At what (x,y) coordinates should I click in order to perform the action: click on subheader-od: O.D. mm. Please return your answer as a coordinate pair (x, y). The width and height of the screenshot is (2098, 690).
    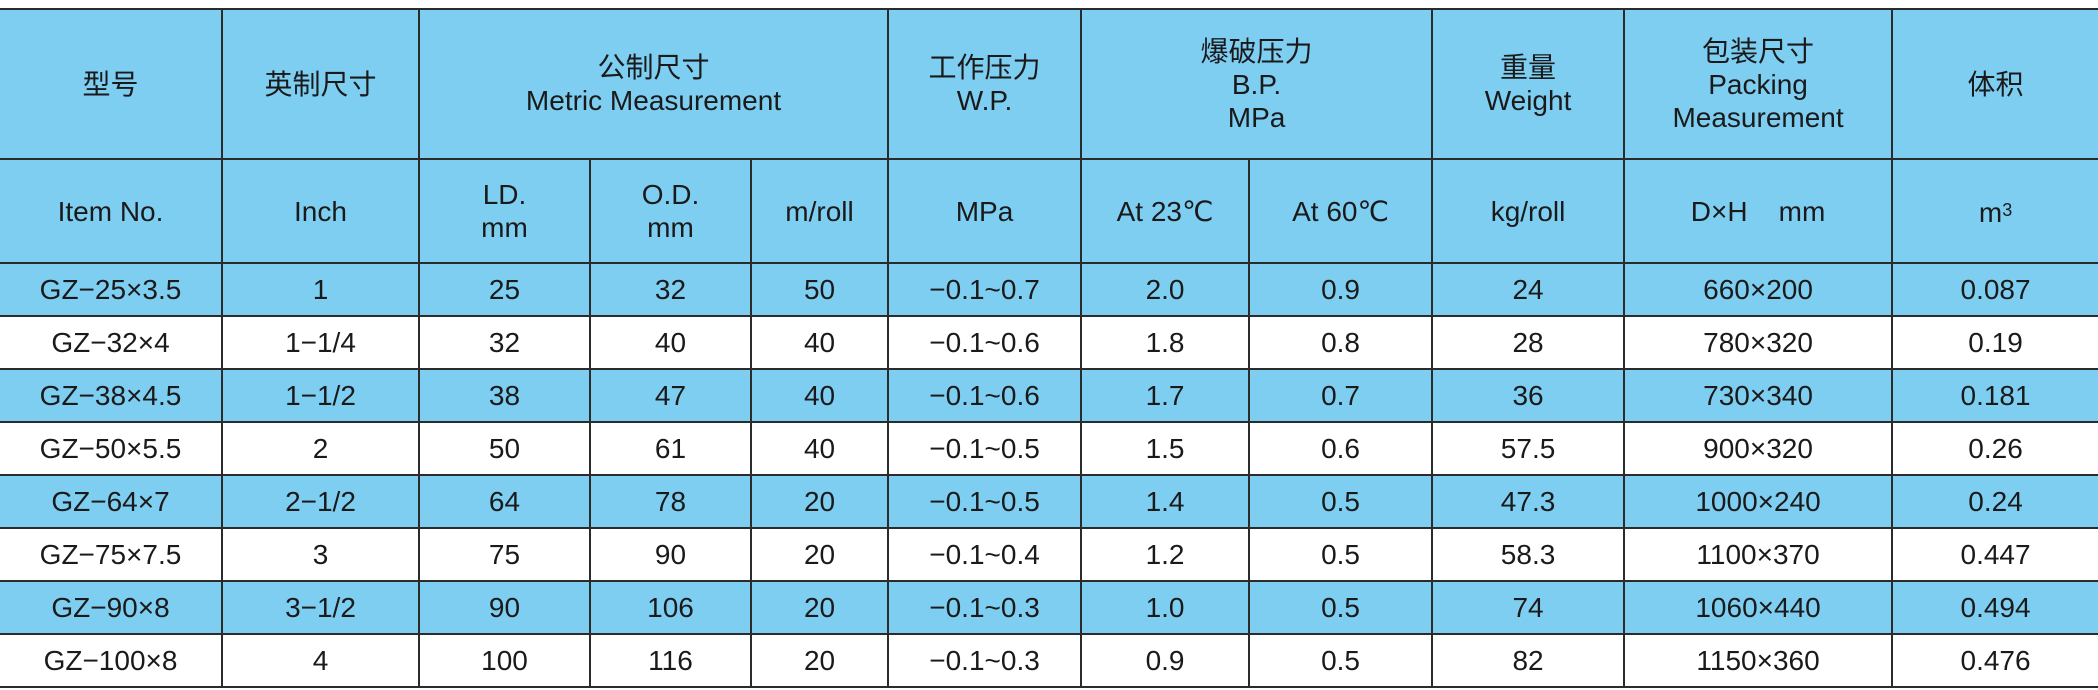
    Looking at the image, I should click on (670, 211).